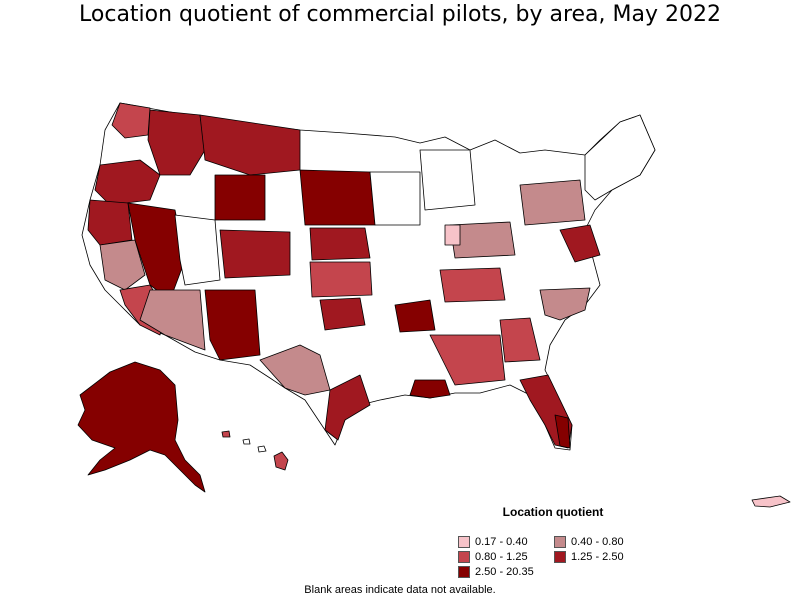 The width and height of the screenshot is (800, 600). What do you see at coordinates (131, 120) in the screenshot?
I see `area-wa-west` at bounding box center [131, 120].